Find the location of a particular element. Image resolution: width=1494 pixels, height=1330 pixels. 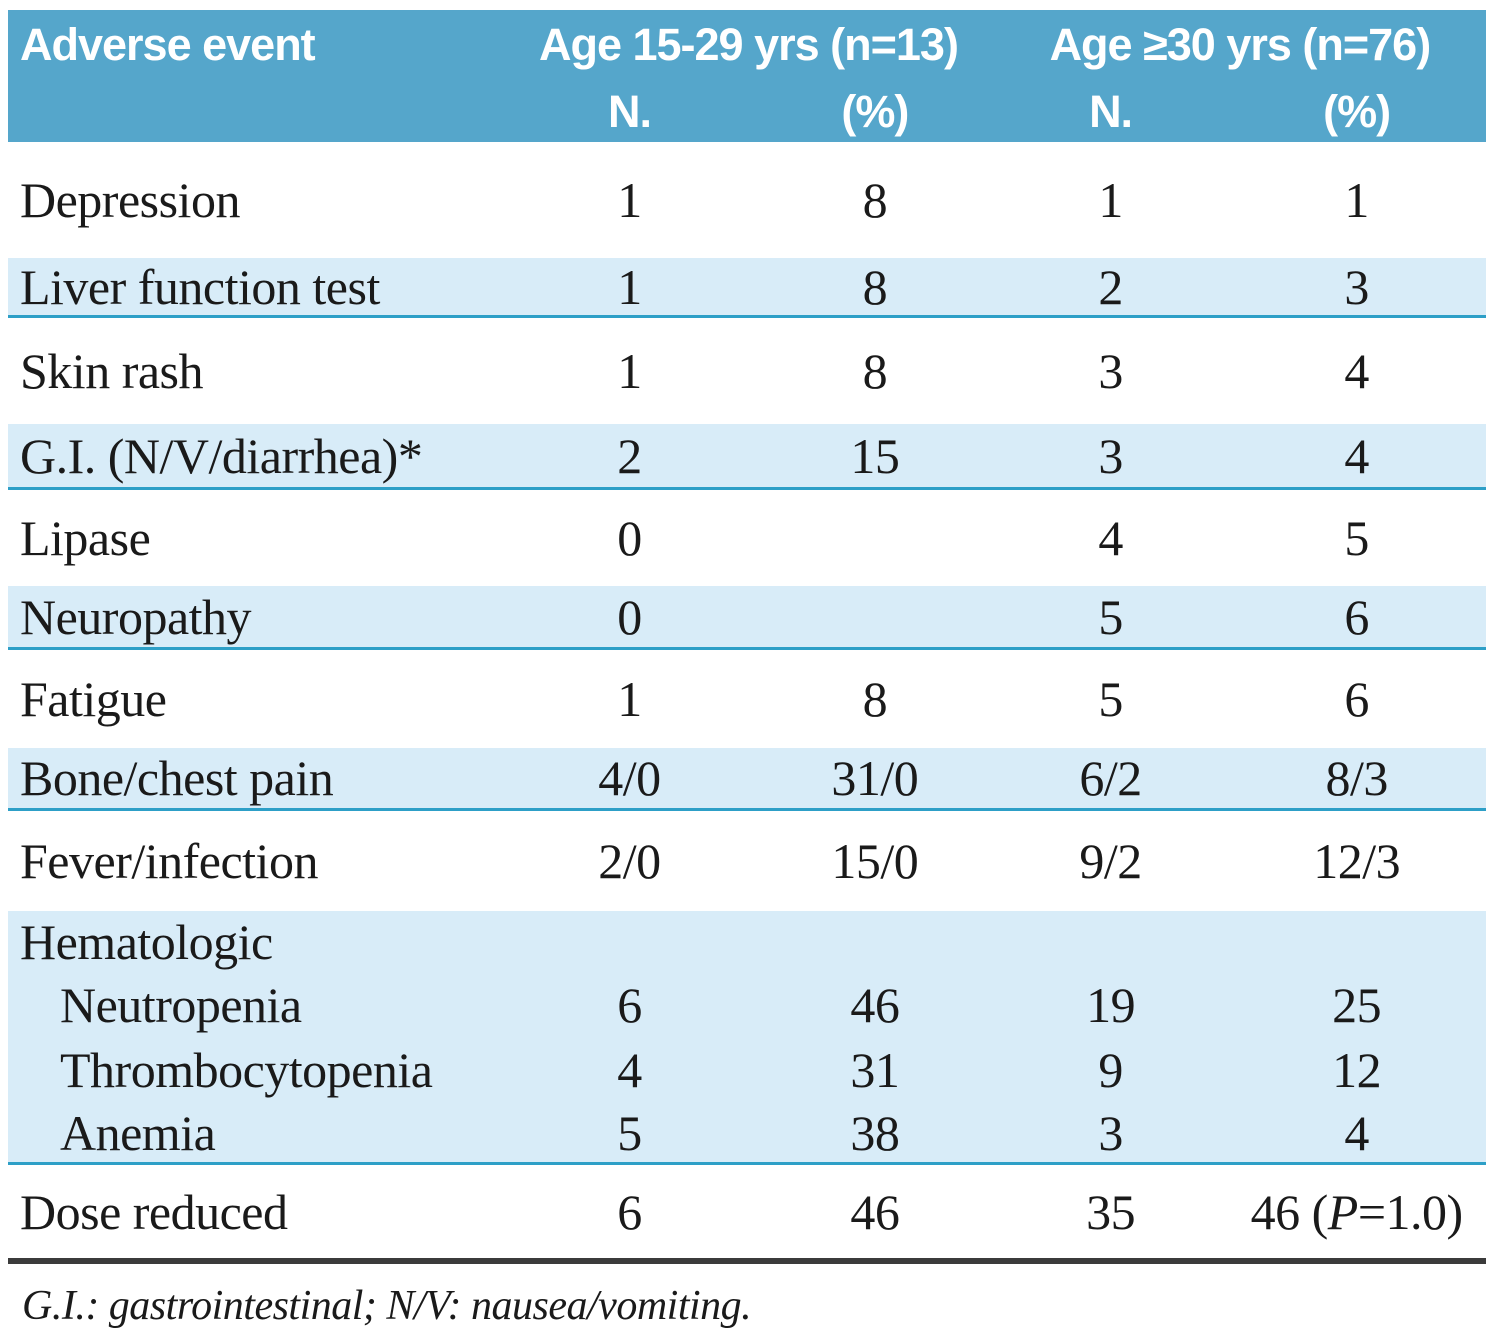

row-label: Bone/chest pain is located at coordinates (177, 778).